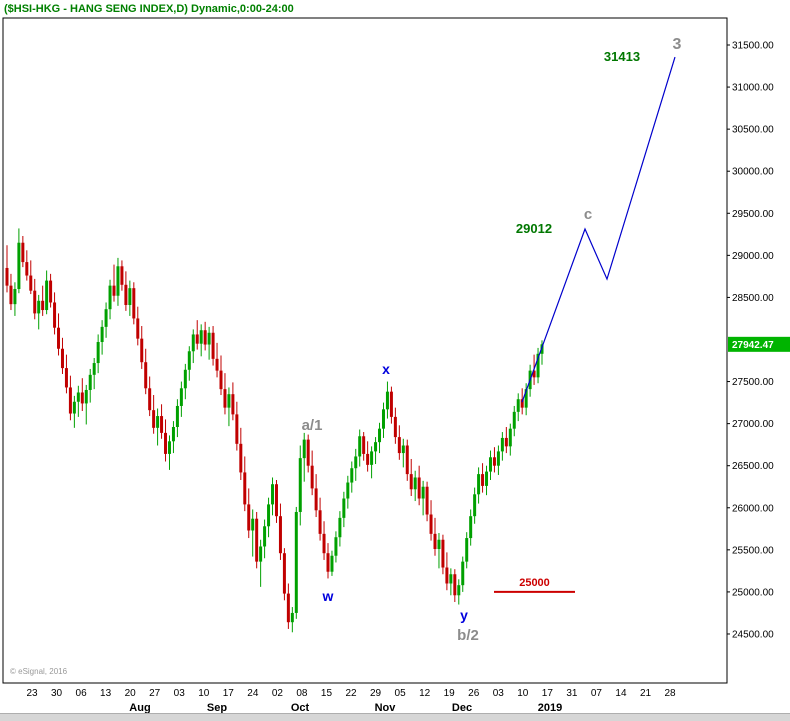  What do you see at coordinates (753, 592) in the screenshot?
I see `price-axis-label: 25000.00` at bounding box center [753, 592].